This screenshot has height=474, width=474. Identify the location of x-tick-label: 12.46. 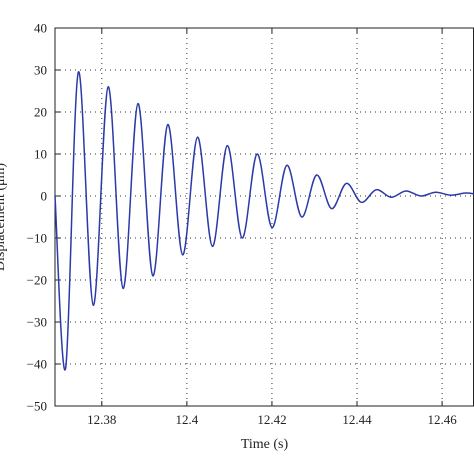
(442, 419).